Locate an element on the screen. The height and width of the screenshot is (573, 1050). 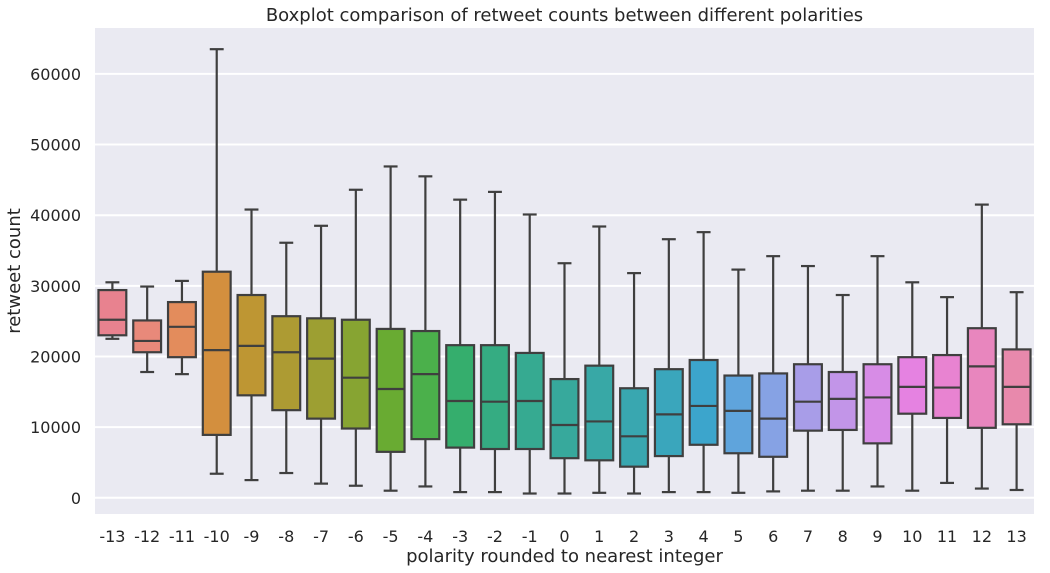
x-tick-label: -7 is located at coordinates (321, 536).